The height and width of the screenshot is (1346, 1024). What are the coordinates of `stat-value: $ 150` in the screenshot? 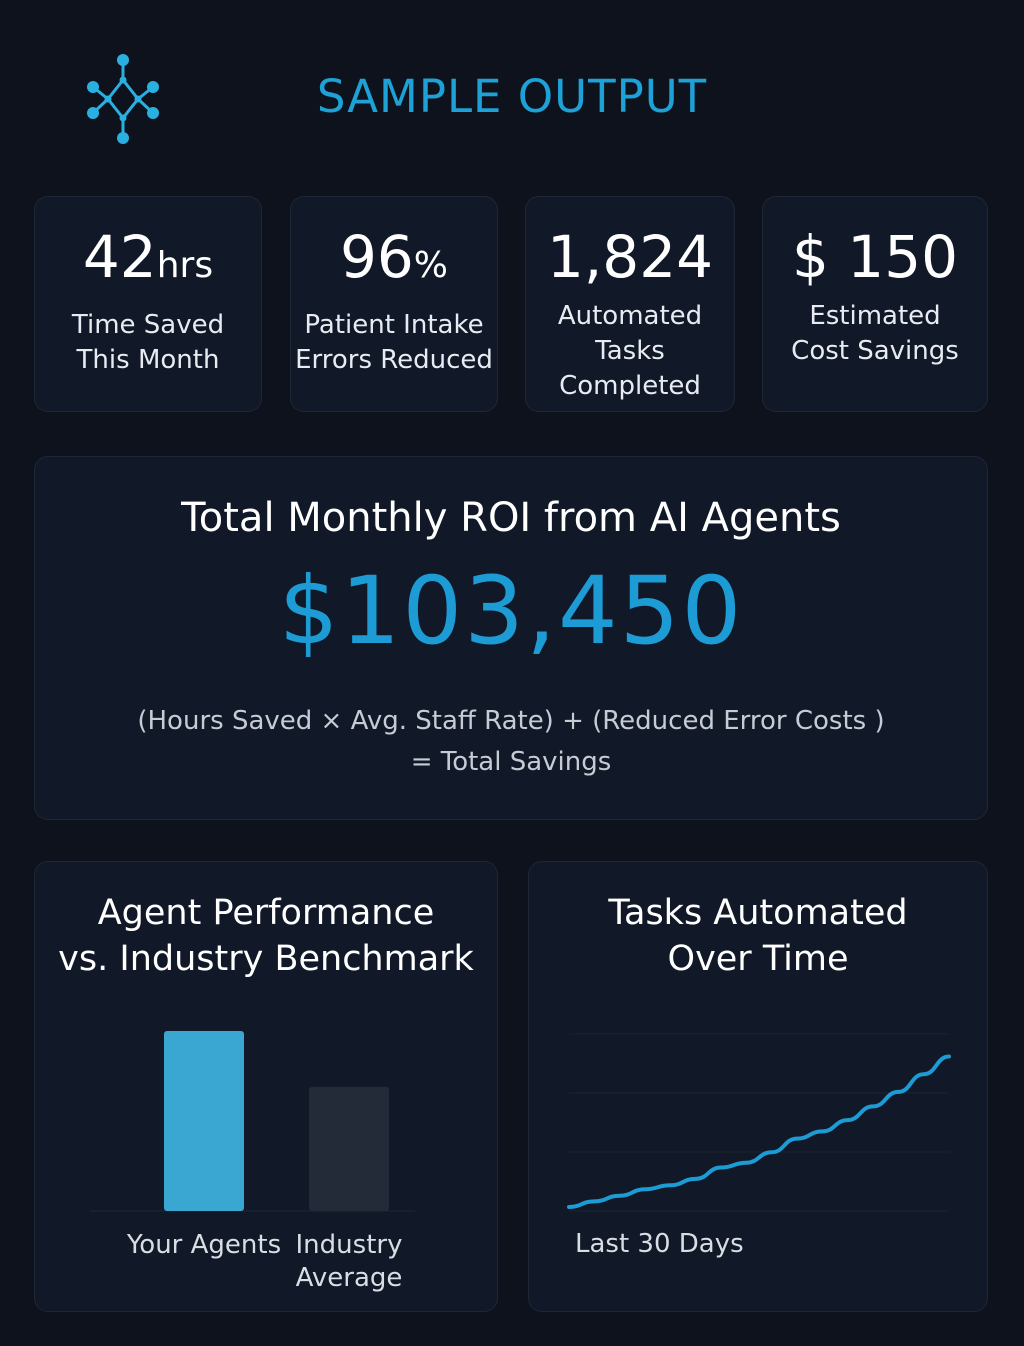 It's located at (875, 257).